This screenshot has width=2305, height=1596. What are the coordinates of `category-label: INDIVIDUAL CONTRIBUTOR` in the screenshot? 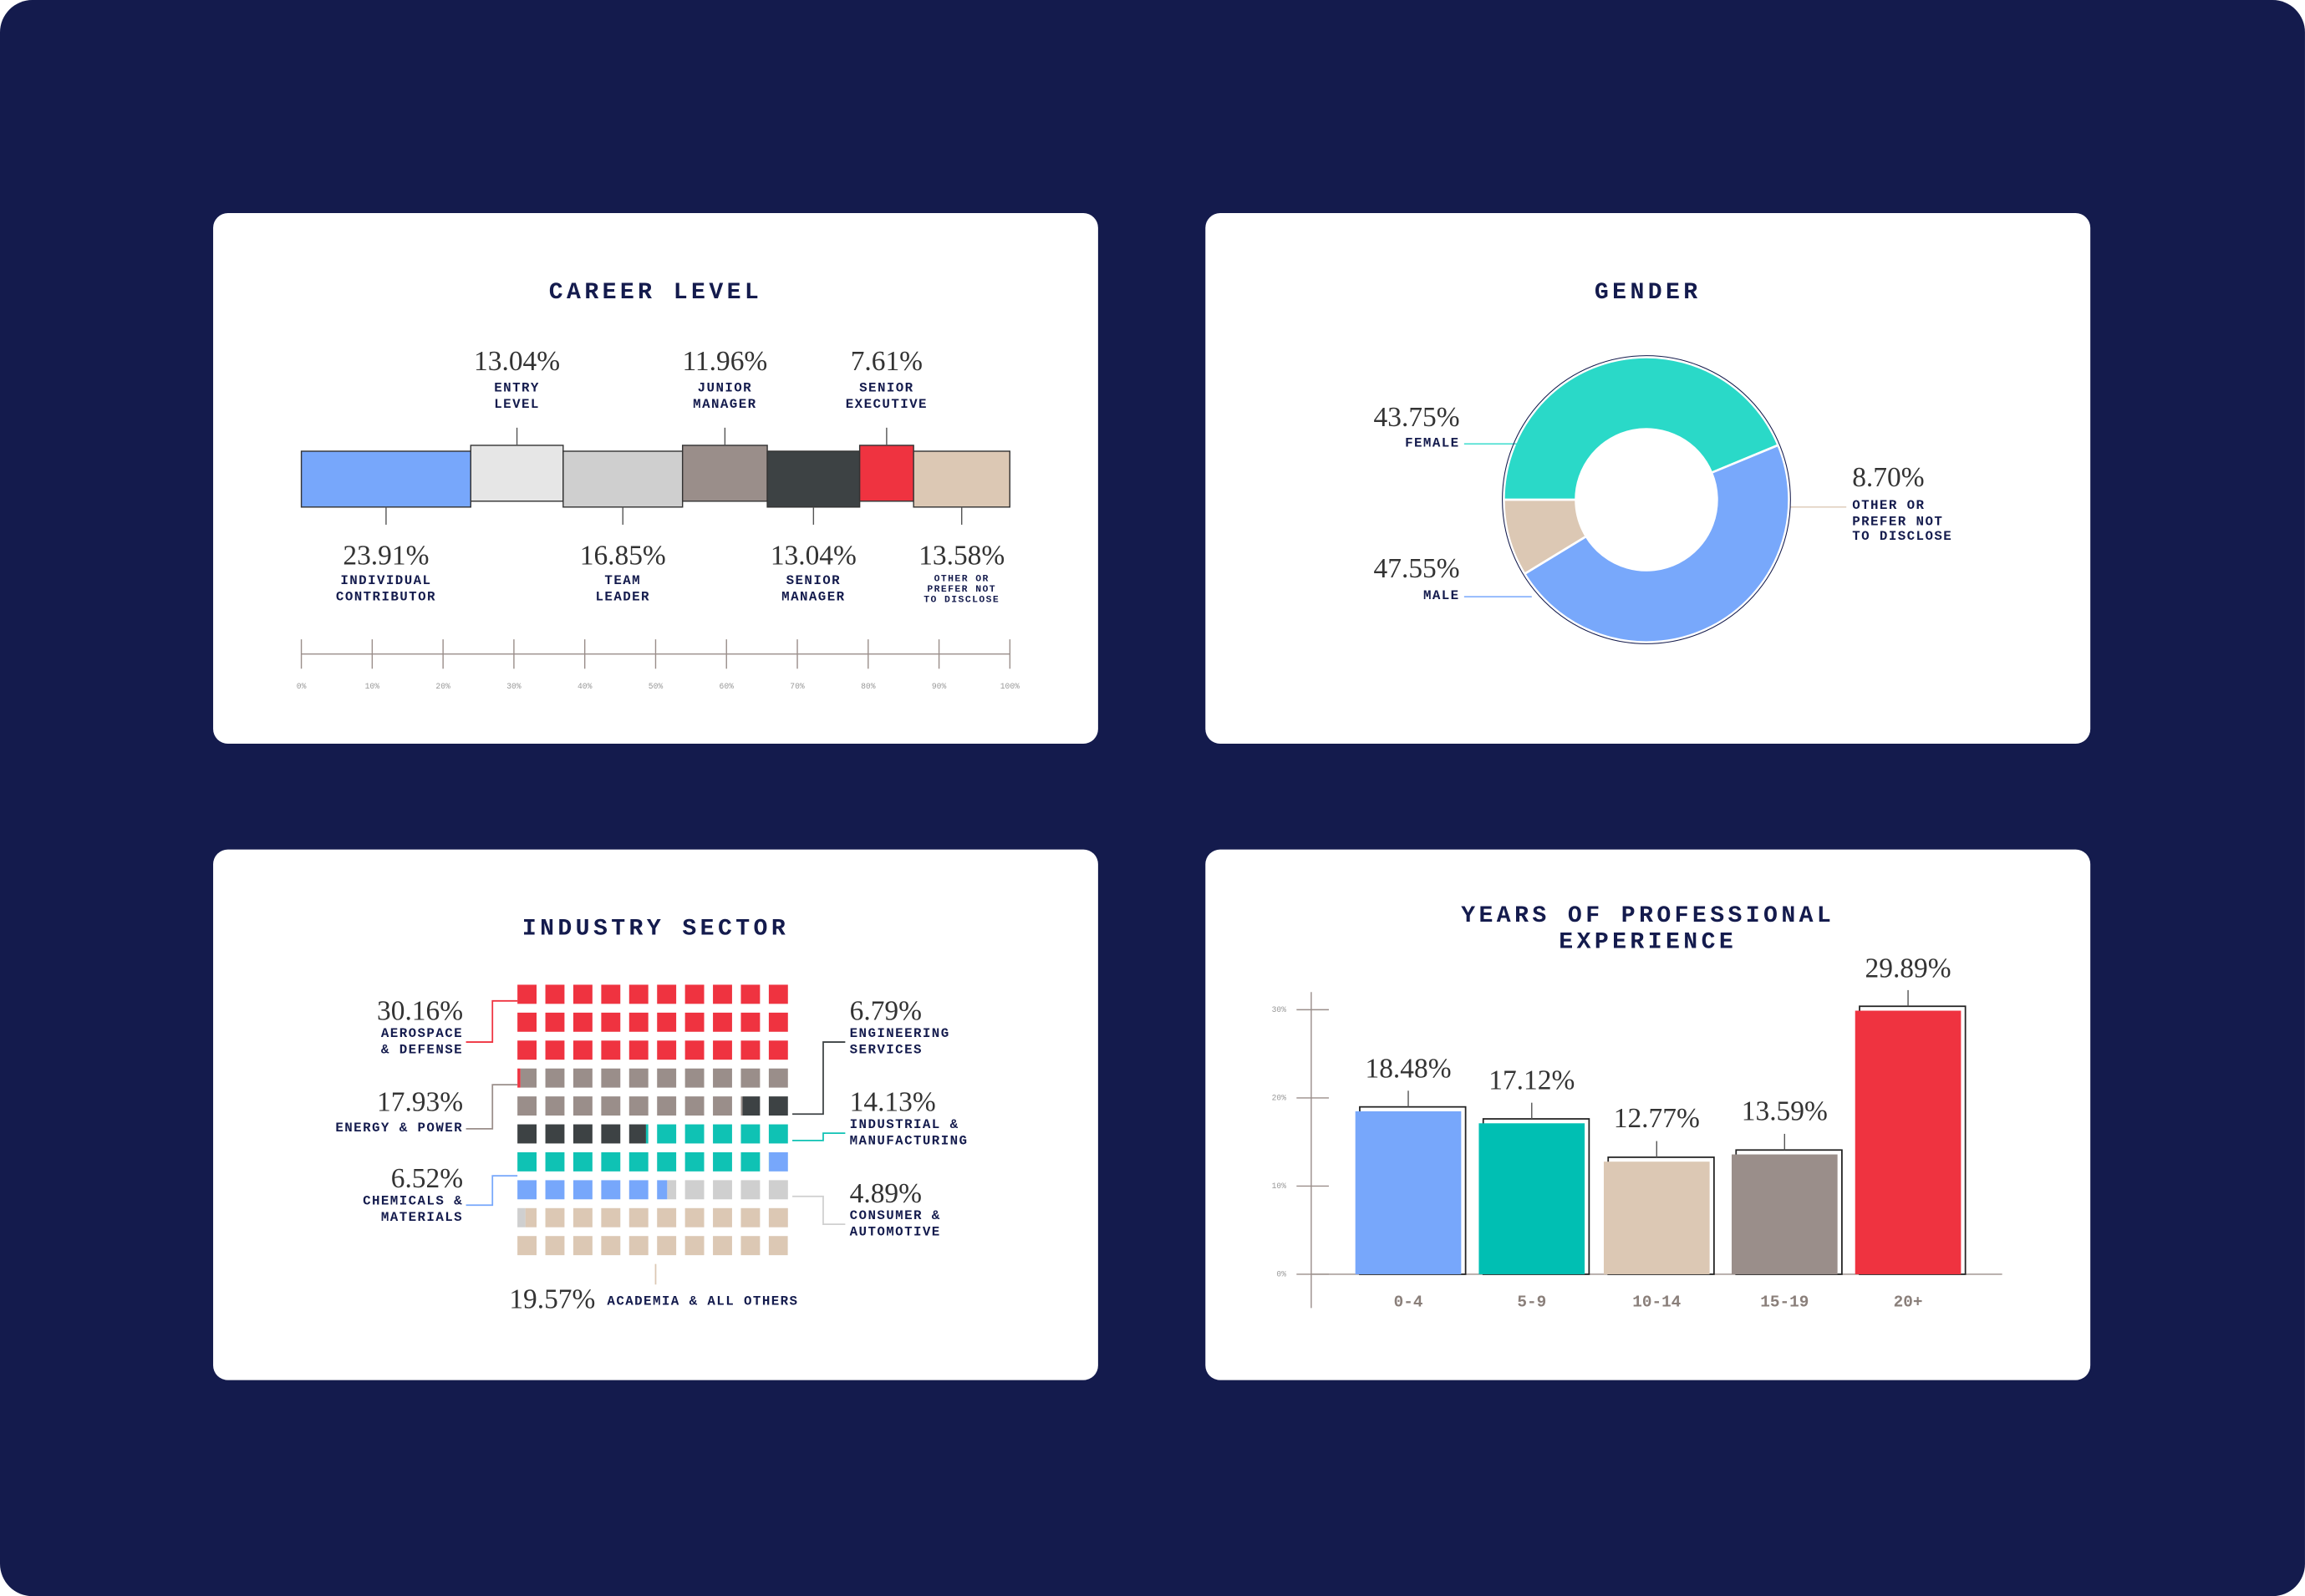 It's located at (385, 588).